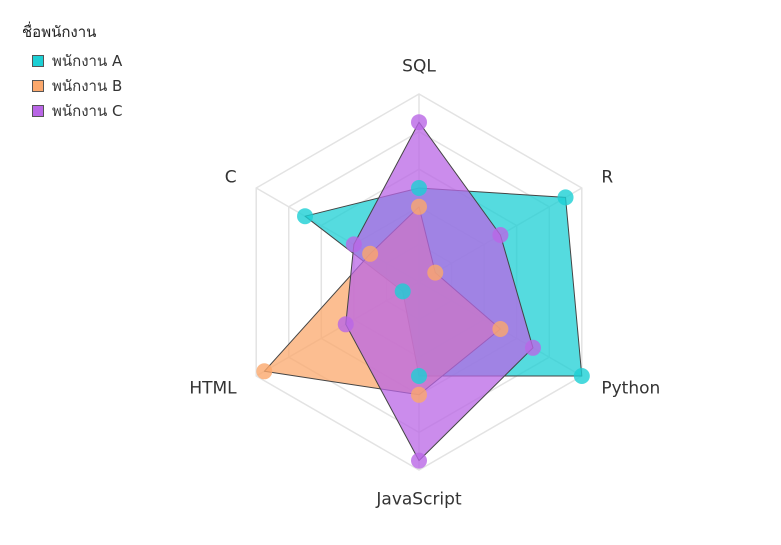 This screenshot has height=545, width=781. I want to click on legend-swatch-c, so click(38, 110).